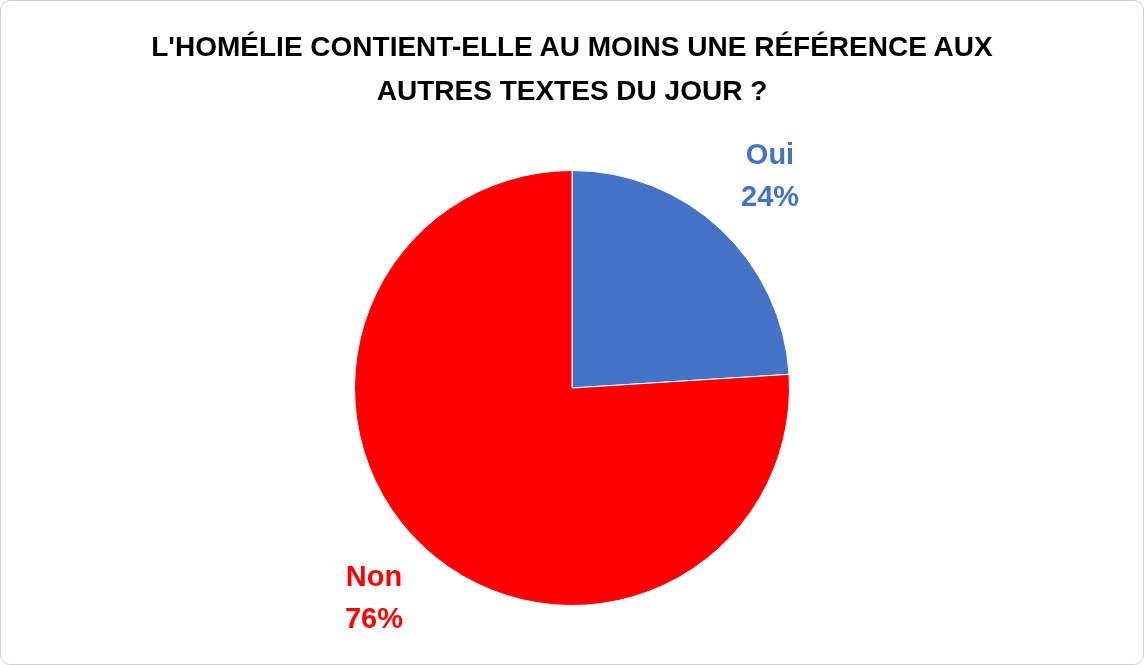 The image size is (1144, 665). Describe the element at coordinates (572, 69) in the screenshot. I see `chart-title: L'HOMÉLIE CONTIENT-ELLE AU MOINS UNE RÉFÉRENCE AUX AUTRES TEXTES DU JOUR ?` at that location.